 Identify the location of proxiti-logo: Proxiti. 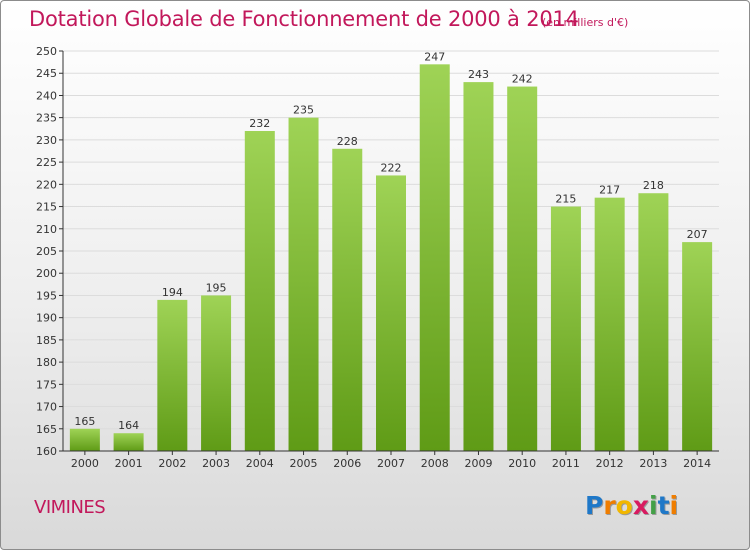
(631, 505).